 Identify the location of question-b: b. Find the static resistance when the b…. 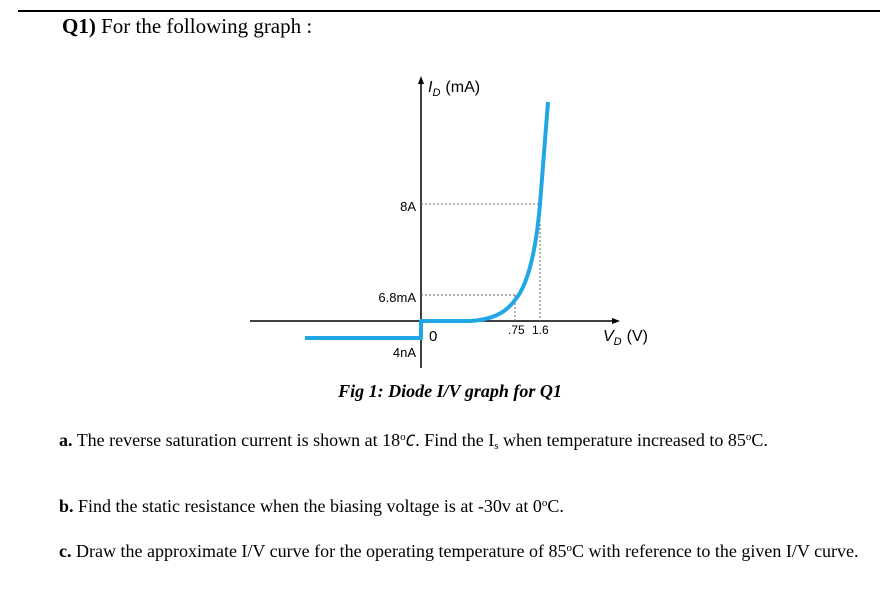
(459, 505).